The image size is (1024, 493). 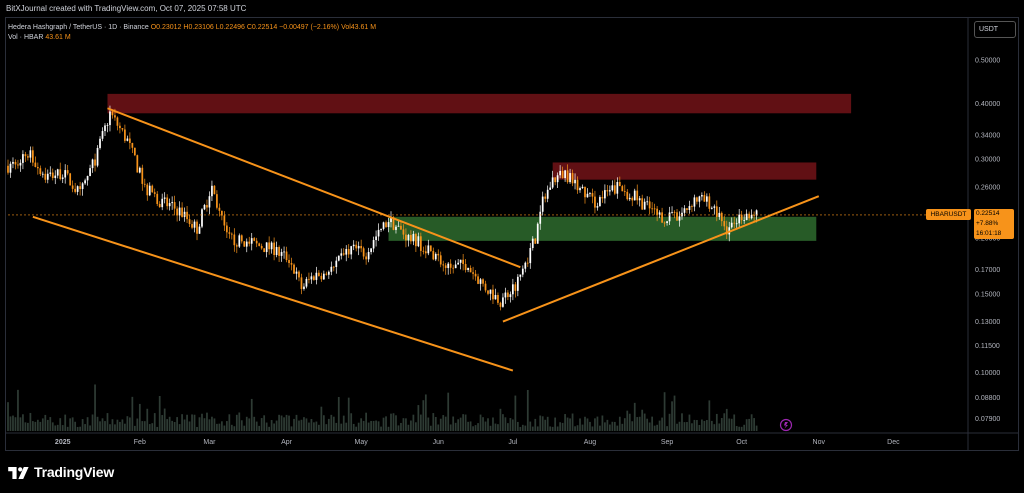 What do you see at coordinates (987, 61) in the screenshot?
I see `y-tick-label: 0.50000` at bounding box center [987, 61].